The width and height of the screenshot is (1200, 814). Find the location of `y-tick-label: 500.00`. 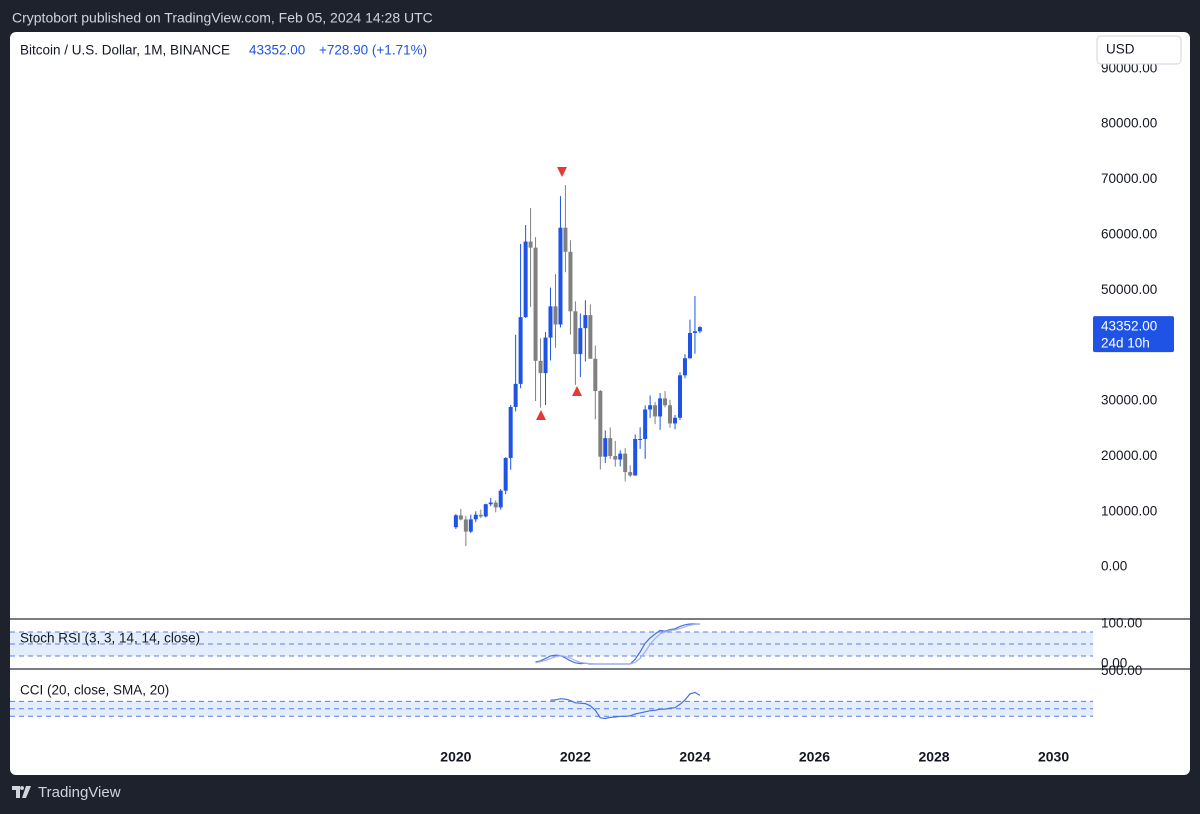

y-tick-label: 500.00 is located at coordinates (1121, 670).